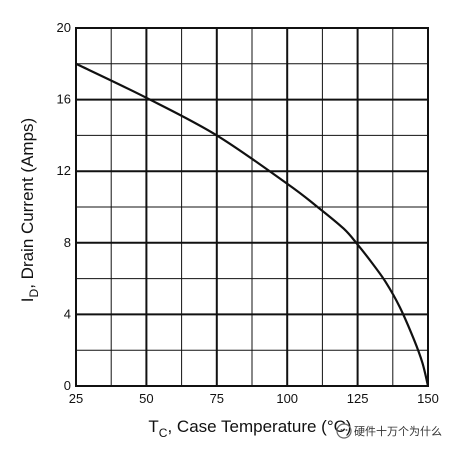 Image resolution: width=456 pixels, height=451 pixels. Describe the element at coordinates (344, 431) in the screenshot. I see `watermark-logo-icon` at that location.